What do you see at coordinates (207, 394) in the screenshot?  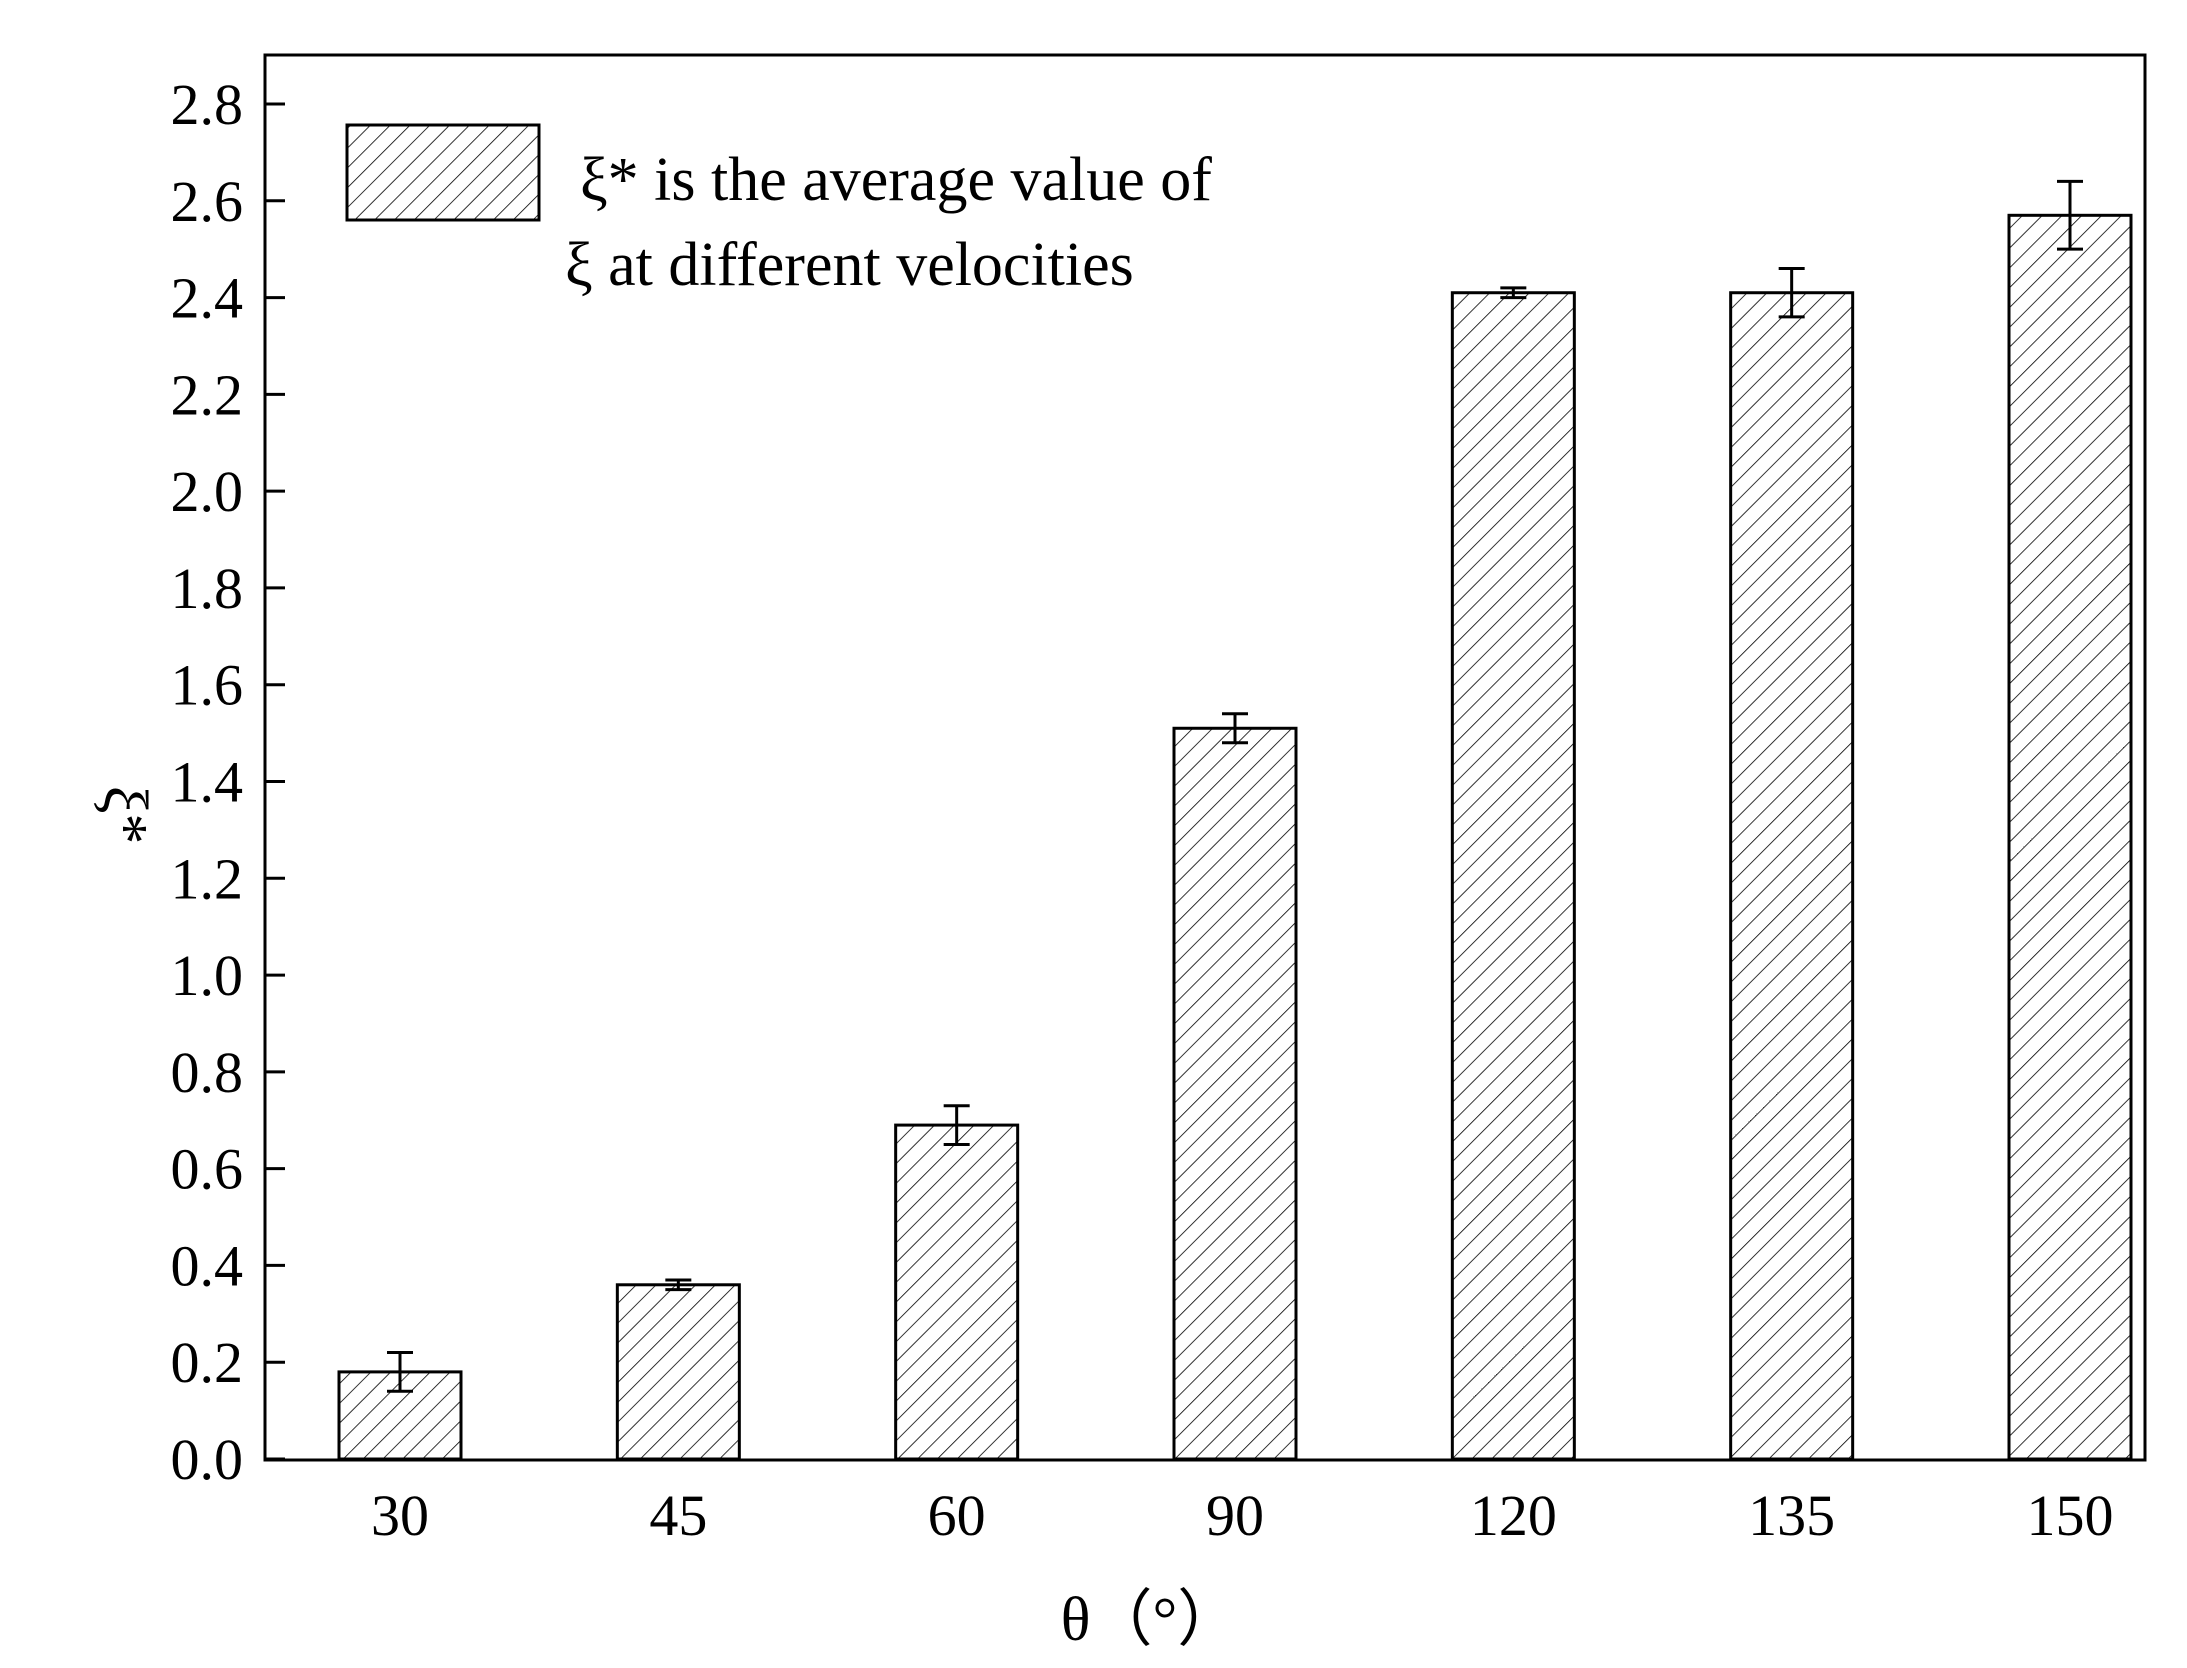 I see `y-tick-label: 2.2` at bounding box center [207, 394].